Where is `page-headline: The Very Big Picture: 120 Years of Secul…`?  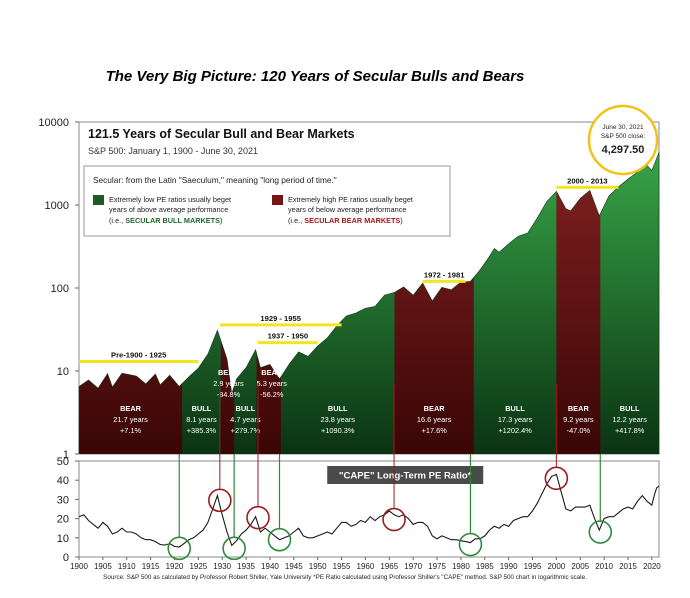 page-headline: The Very Big Picture: 120 Years of Secul… is located at coordinates (315, 76).